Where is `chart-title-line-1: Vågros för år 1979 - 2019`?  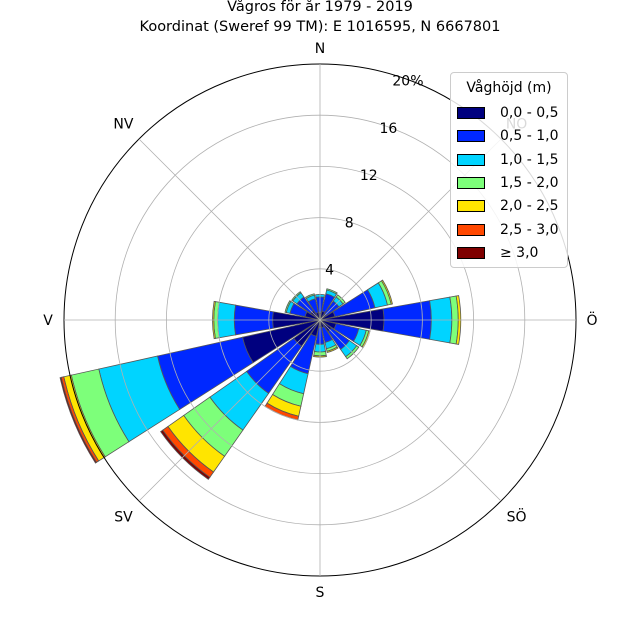 chart-title-line-1: Vågros för år 1979 - 2019 is located at coordinates (320, 7).